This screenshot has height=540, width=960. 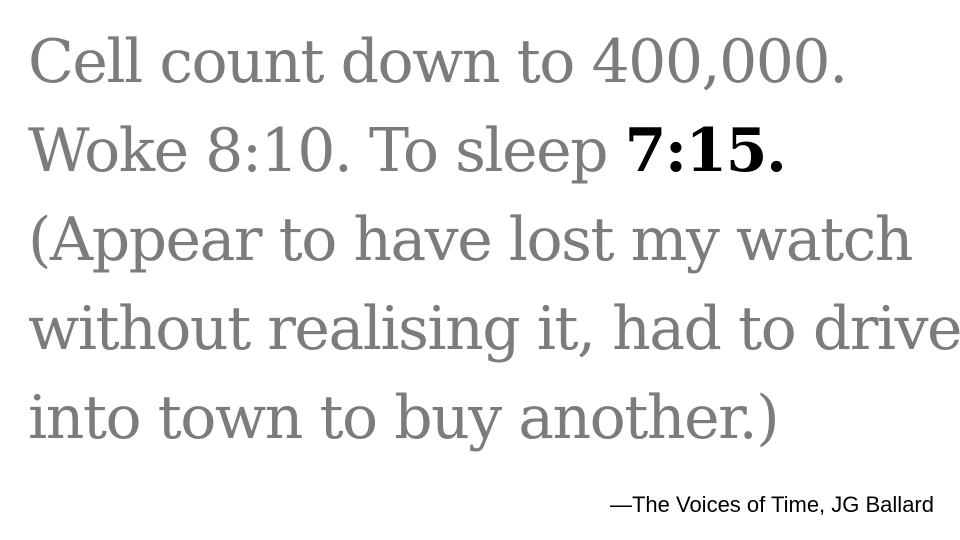 What do you see at coordinates (438, 62) in the screenshot?
I see `quote-line-1: Cell count down to 400,000.` at bounding box center [438, 62].